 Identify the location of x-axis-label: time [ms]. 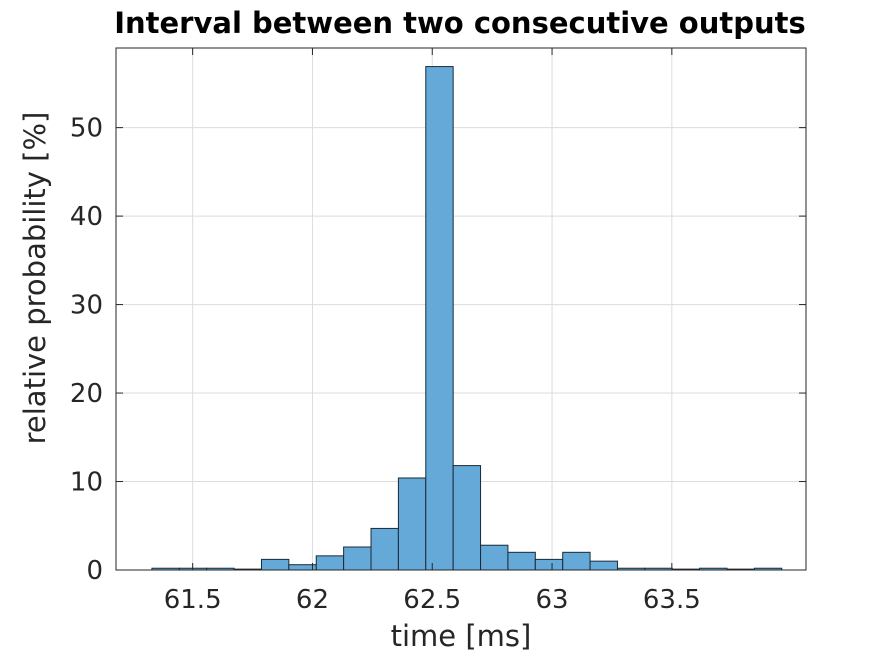
(461, 636).